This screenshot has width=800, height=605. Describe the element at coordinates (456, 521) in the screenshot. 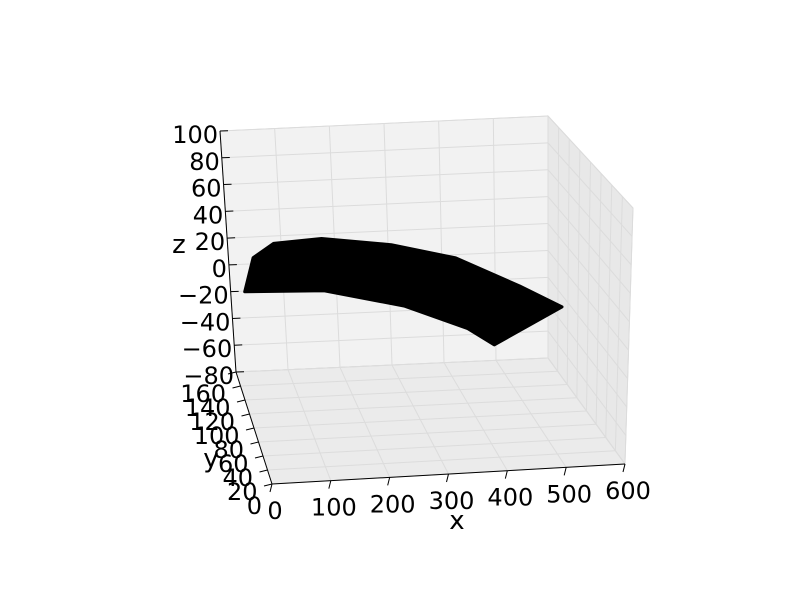

I see `x-axis-label: x` at that location.